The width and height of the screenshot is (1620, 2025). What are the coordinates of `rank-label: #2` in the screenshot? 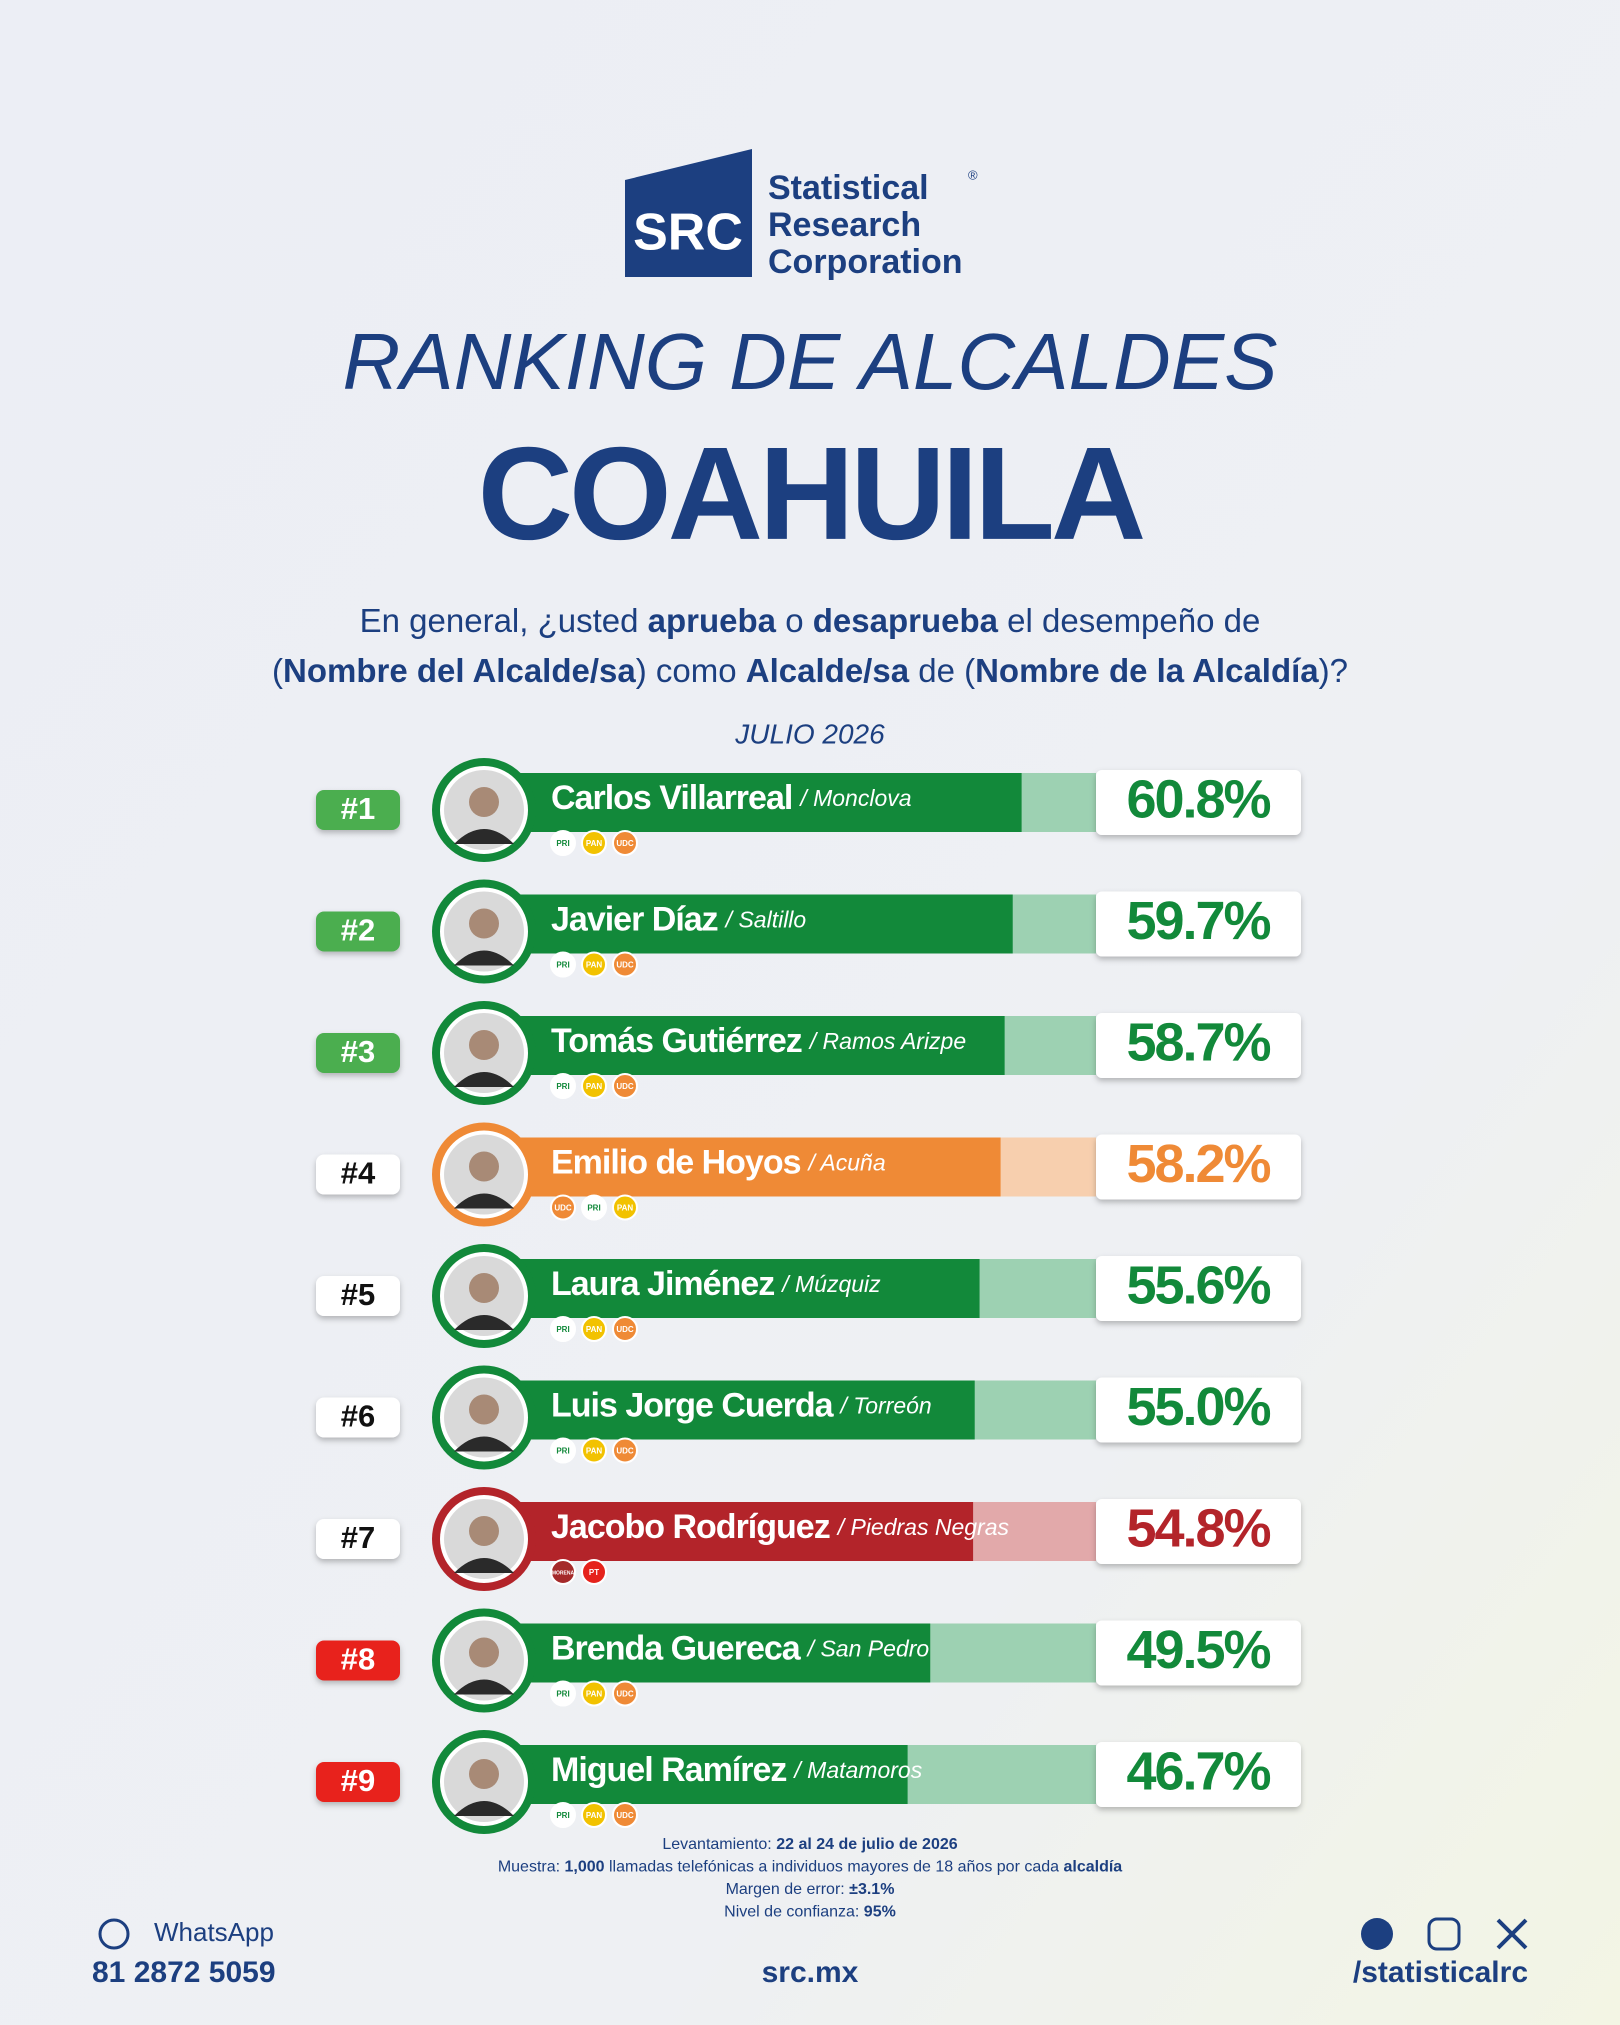 It's located at (358, 930).